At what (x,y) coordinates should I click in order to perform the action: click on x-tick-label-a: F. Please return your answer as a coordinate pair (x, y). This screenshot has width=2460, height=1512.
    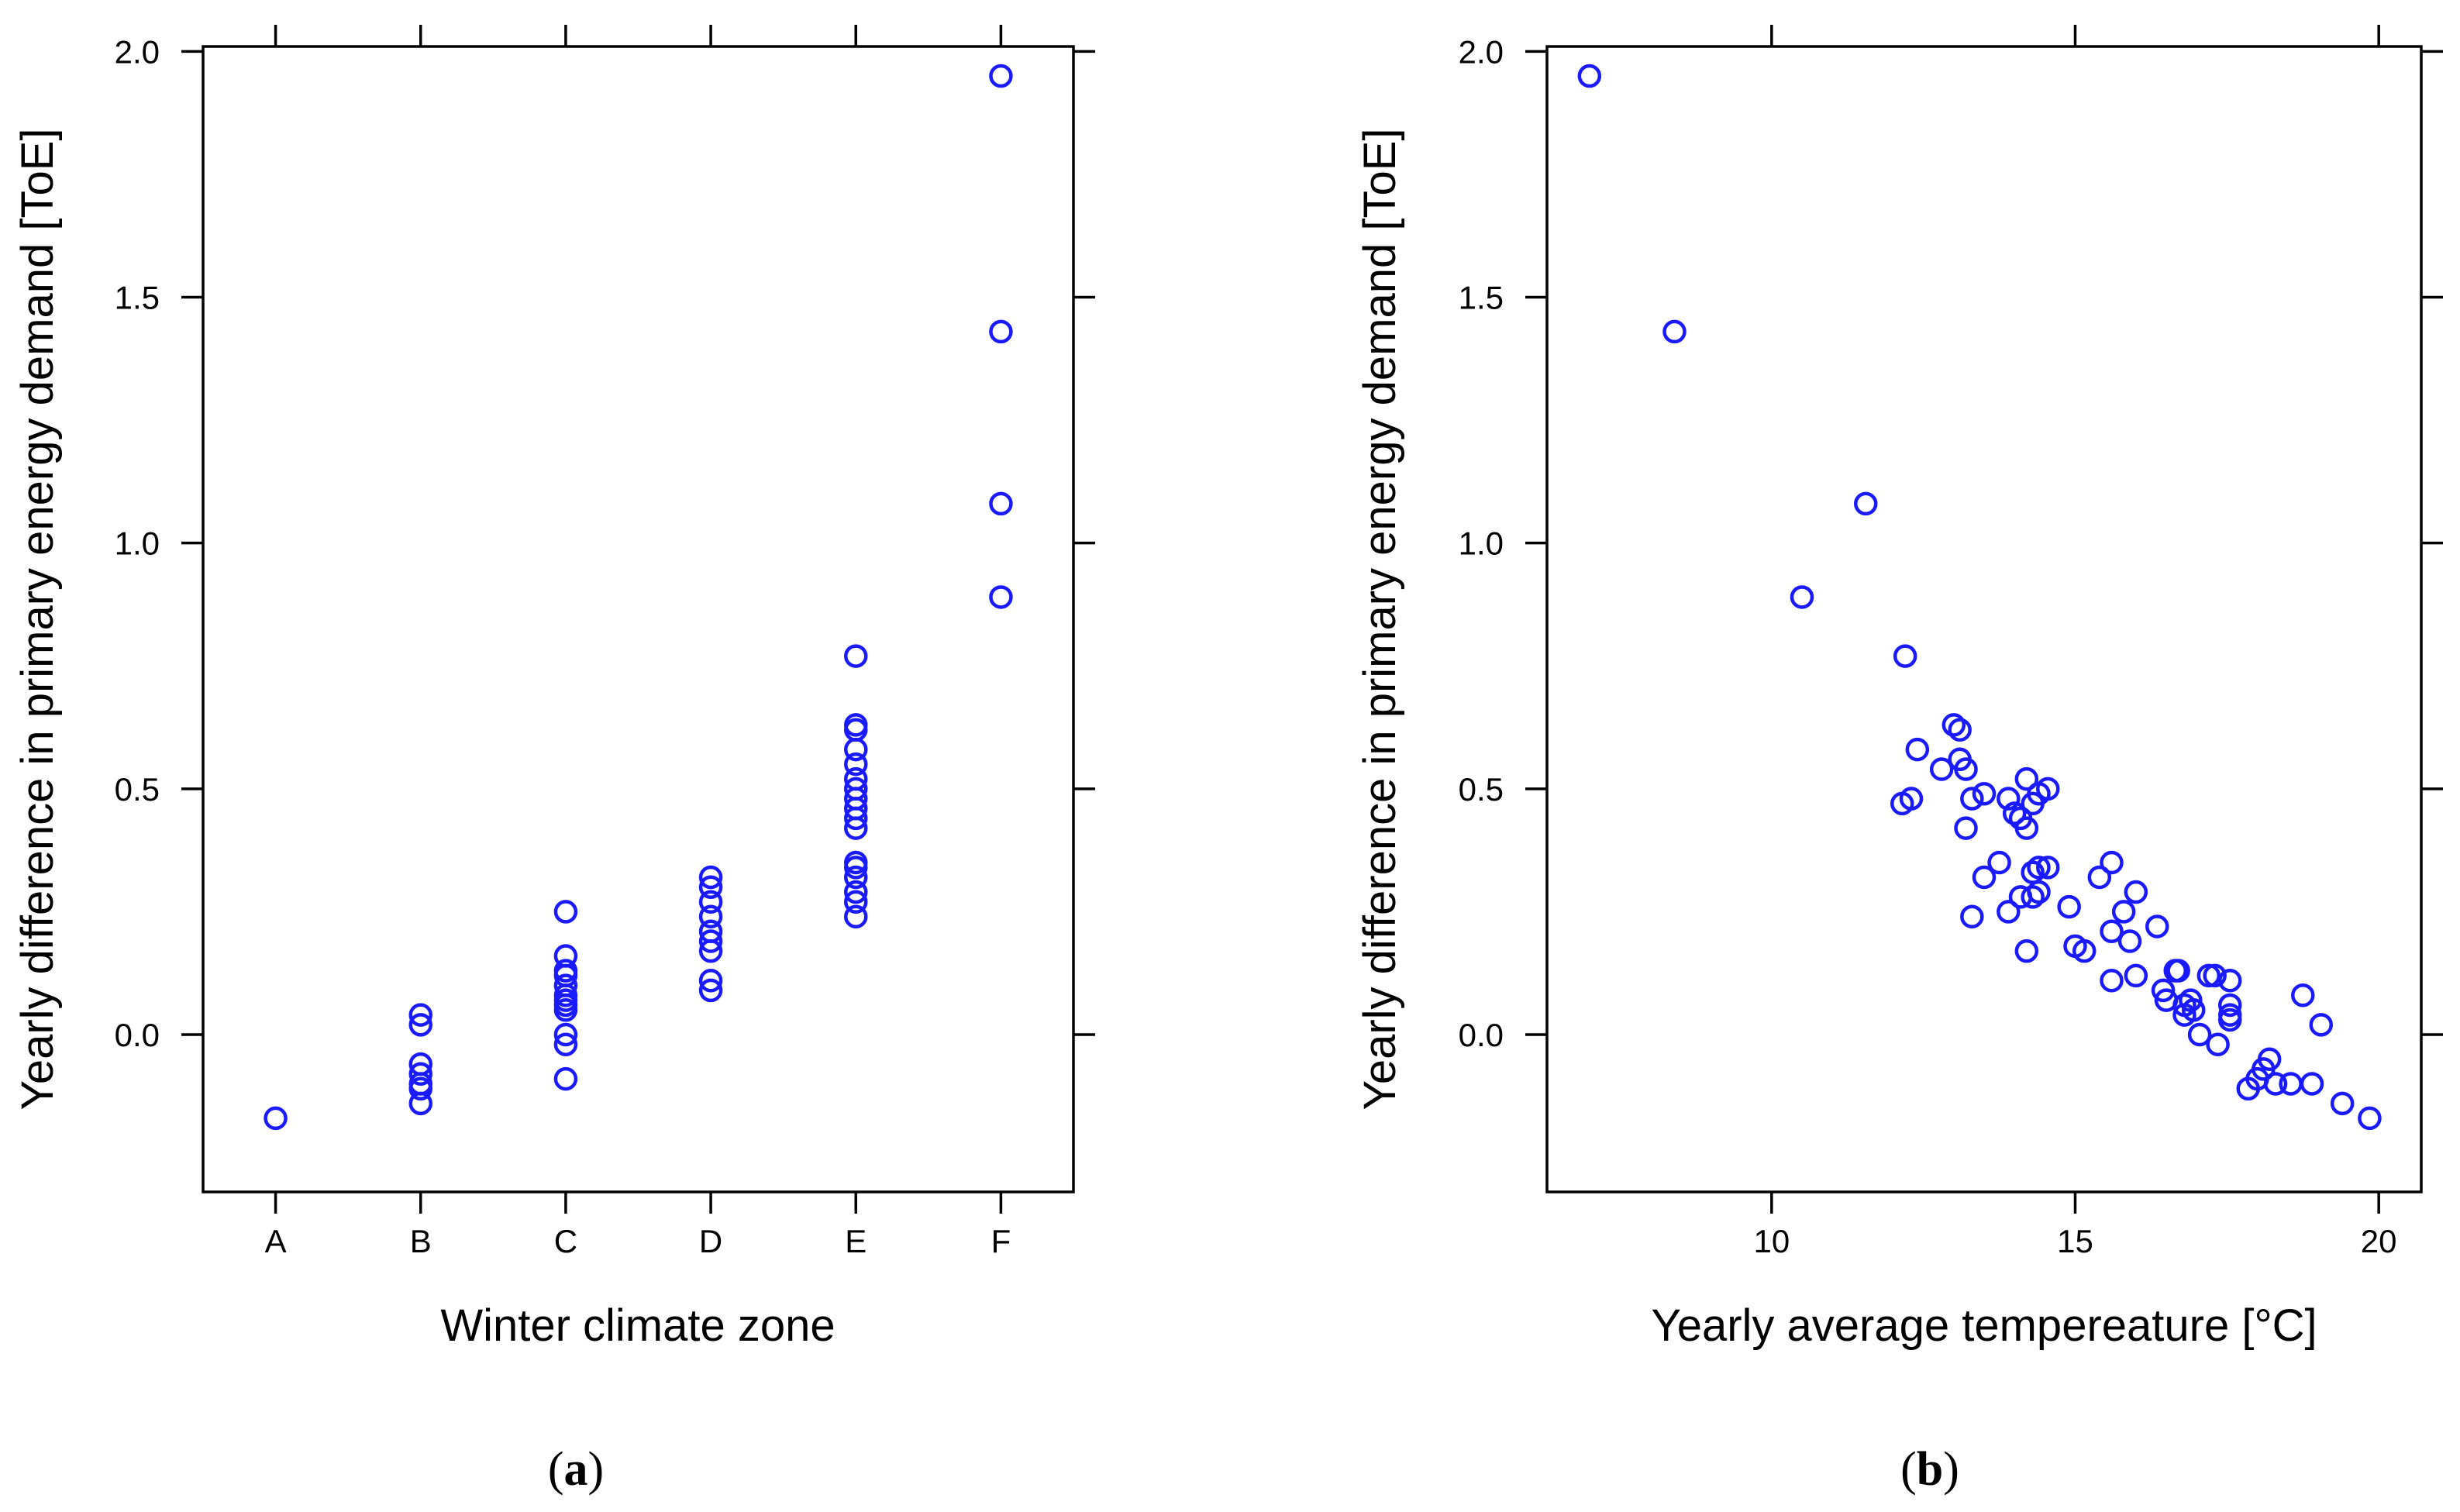
    Looking at the image, I should click on (1001, 1241).